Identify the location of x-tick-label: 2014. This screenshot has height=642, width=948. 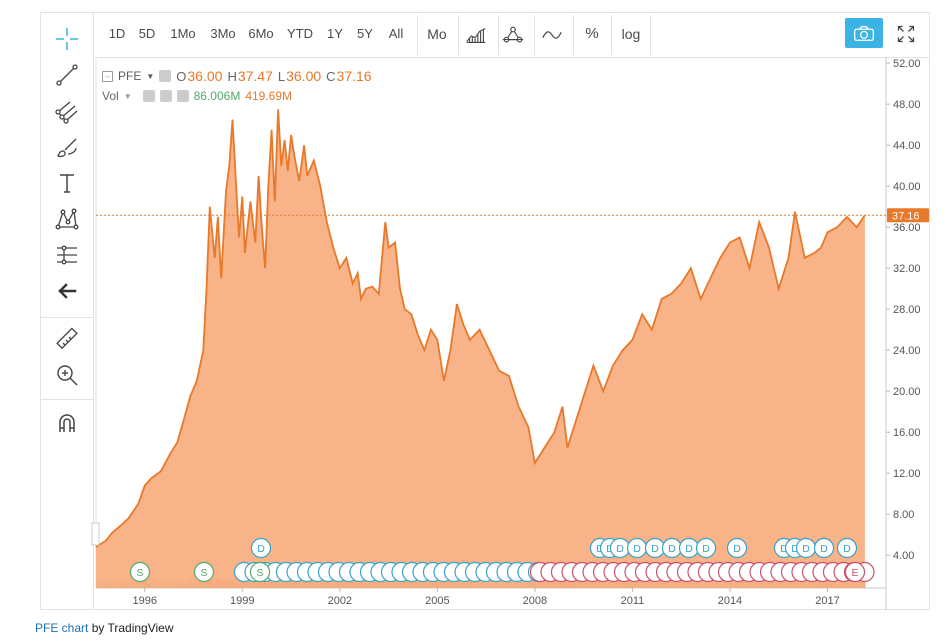
(730, 601).